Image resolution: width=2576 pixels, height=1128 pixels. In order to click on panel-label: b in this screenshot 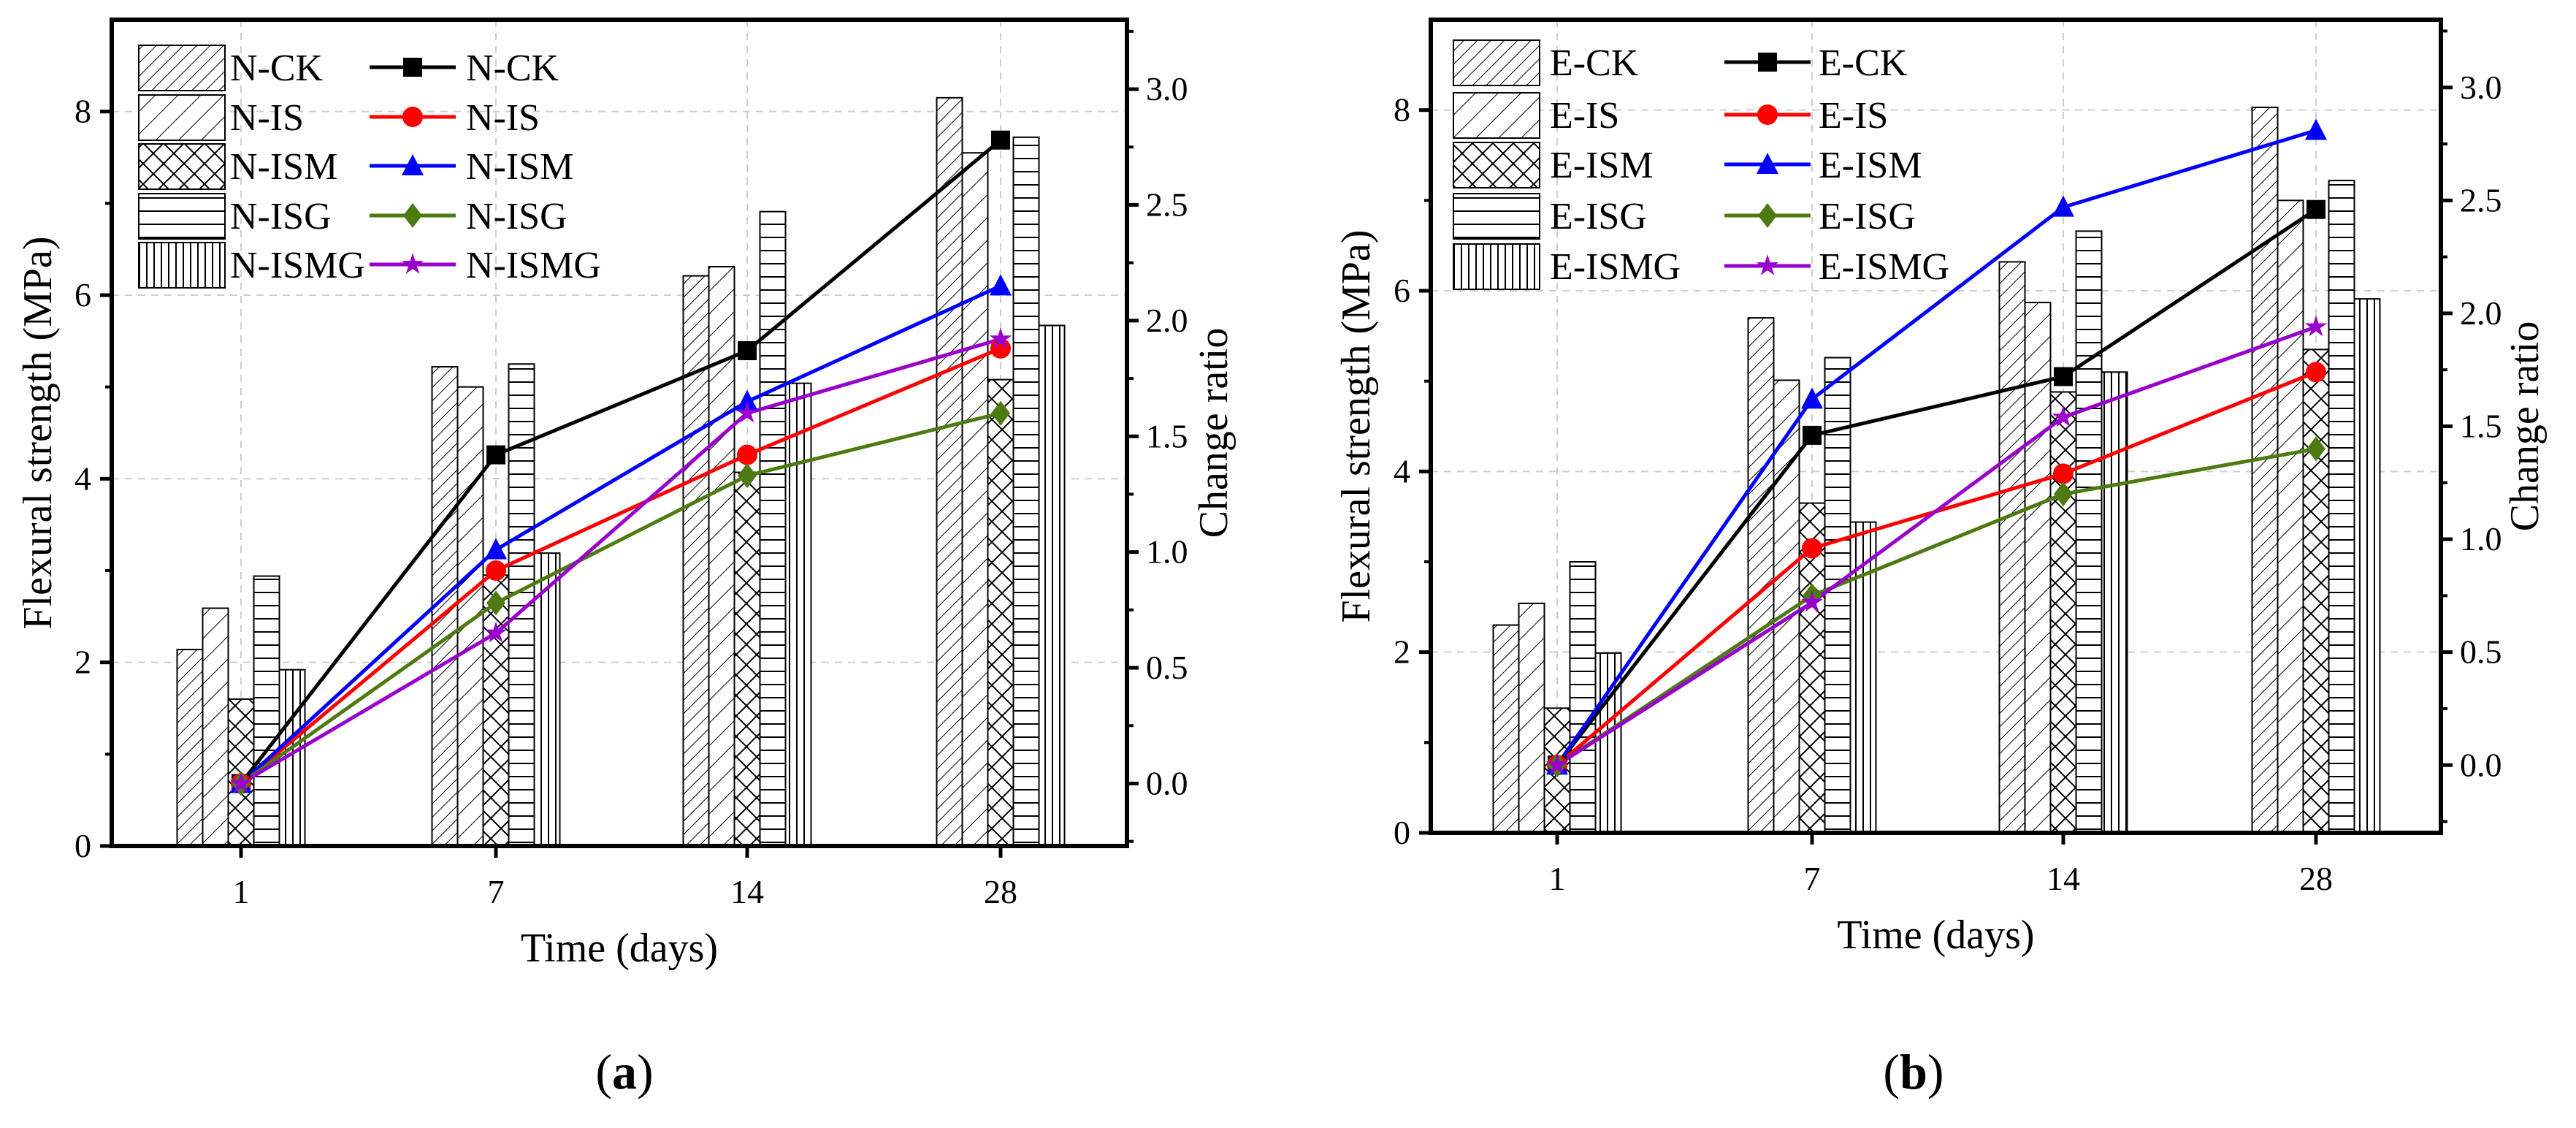, I will do `click(1913, 1072)`.